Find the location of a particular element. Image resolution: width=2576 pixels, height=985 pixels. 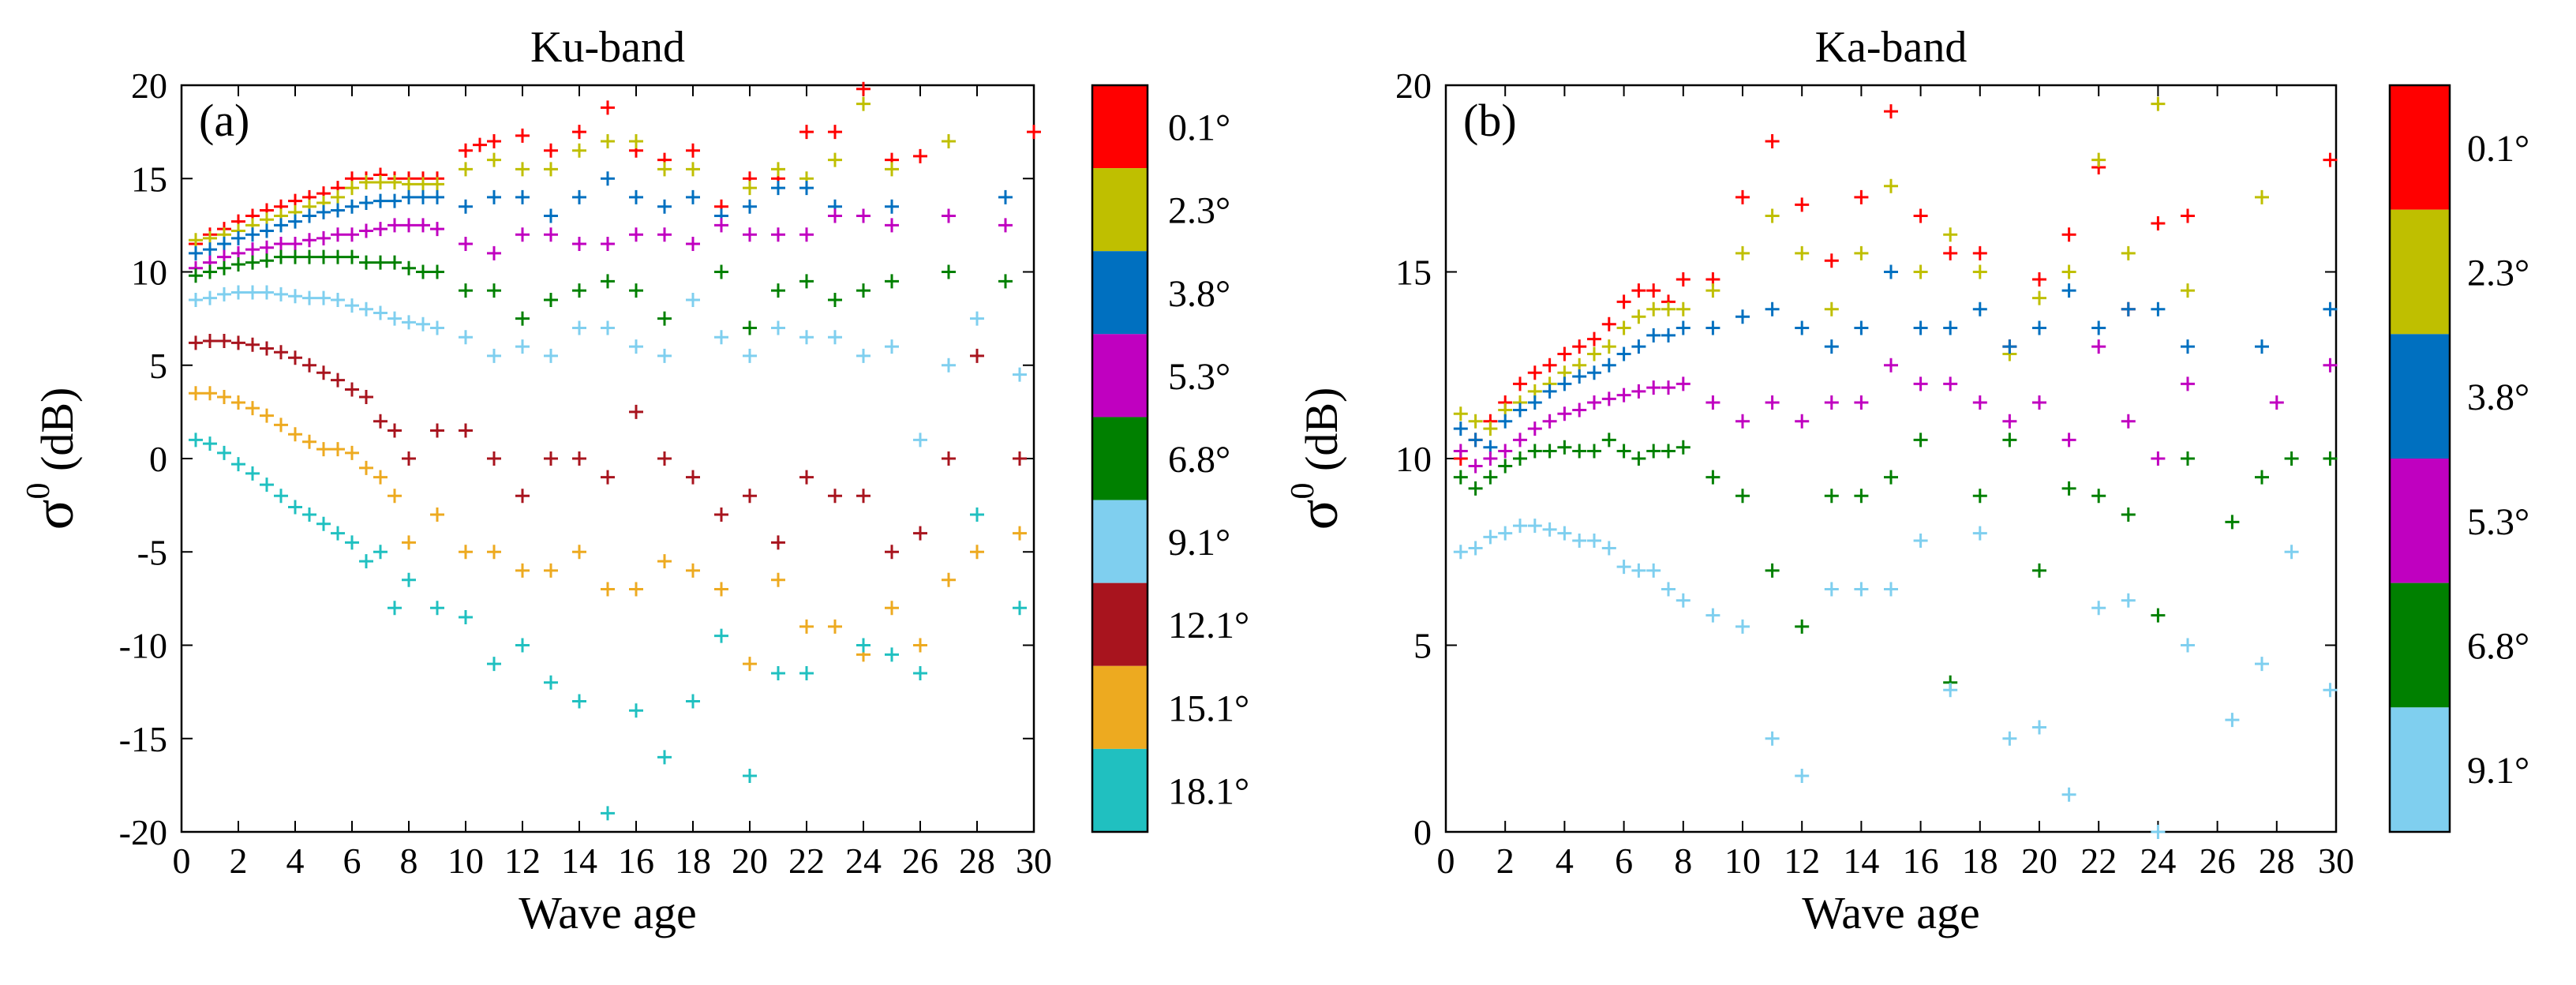

series-6.8deg is located at coordinates (1895, 561).